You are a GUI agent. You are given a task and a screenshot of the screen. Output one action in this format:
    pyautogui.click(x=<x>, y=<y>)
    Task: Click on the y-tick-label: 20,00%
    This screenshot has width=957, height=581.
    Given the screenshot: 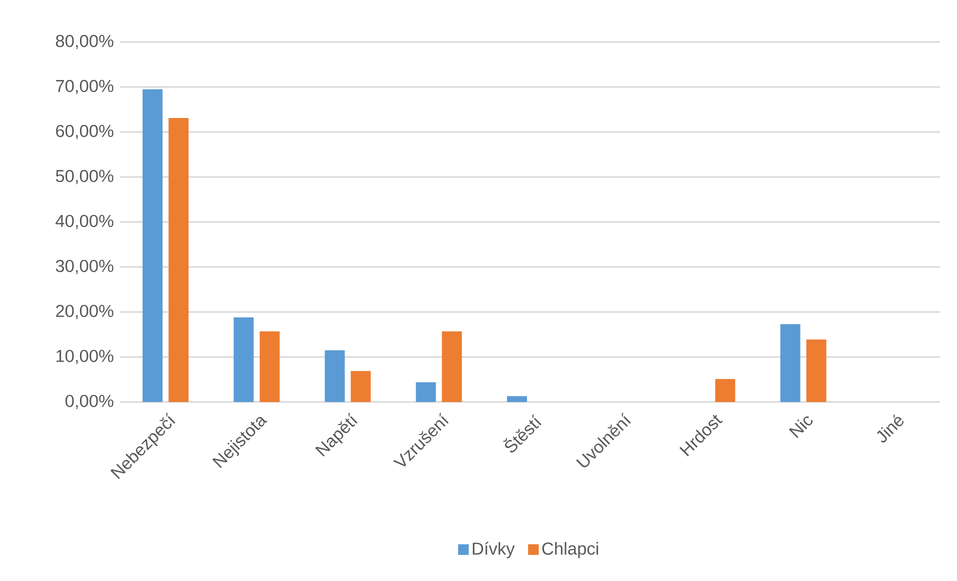 What is the action you would take?
    pyautogui.click(x=85, y=312)
    